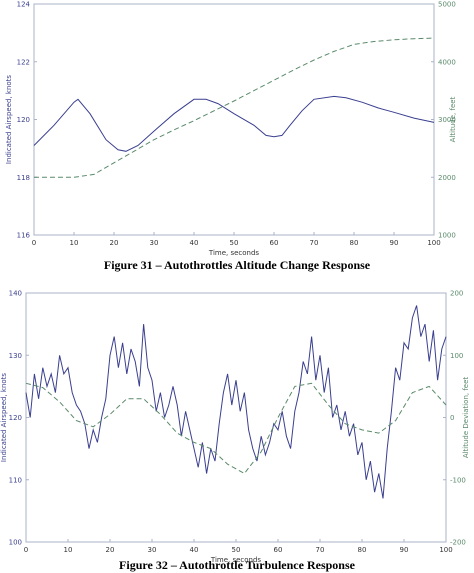 The height and width of the screenshot is (573, 474). I want to click on chart2-x-tick-label: 80, so click(362, 550).